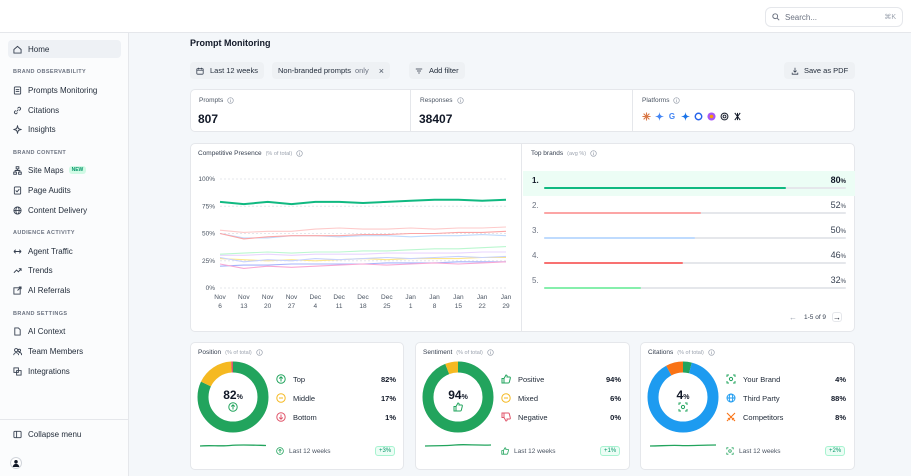 The width and height of the screenshot is (911, 476). I want to click on sidebar-item-home: Home, so click(64, 49).